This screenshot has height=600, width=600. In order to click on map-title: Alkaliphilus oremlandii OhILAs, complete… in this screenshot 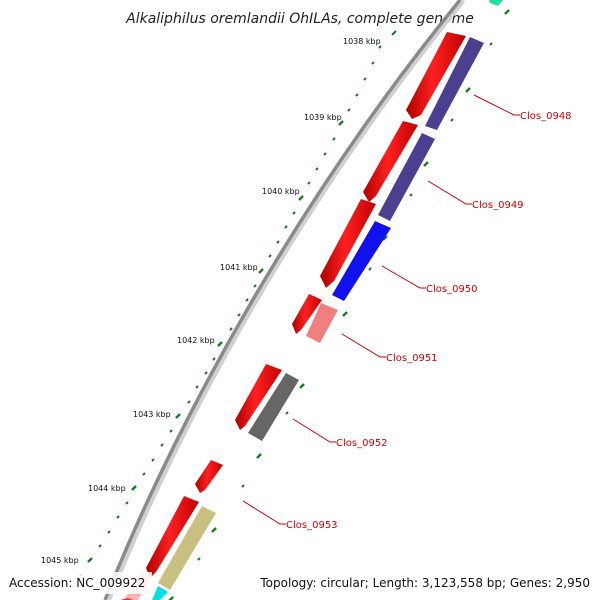, I will do `click(299, 19)`.